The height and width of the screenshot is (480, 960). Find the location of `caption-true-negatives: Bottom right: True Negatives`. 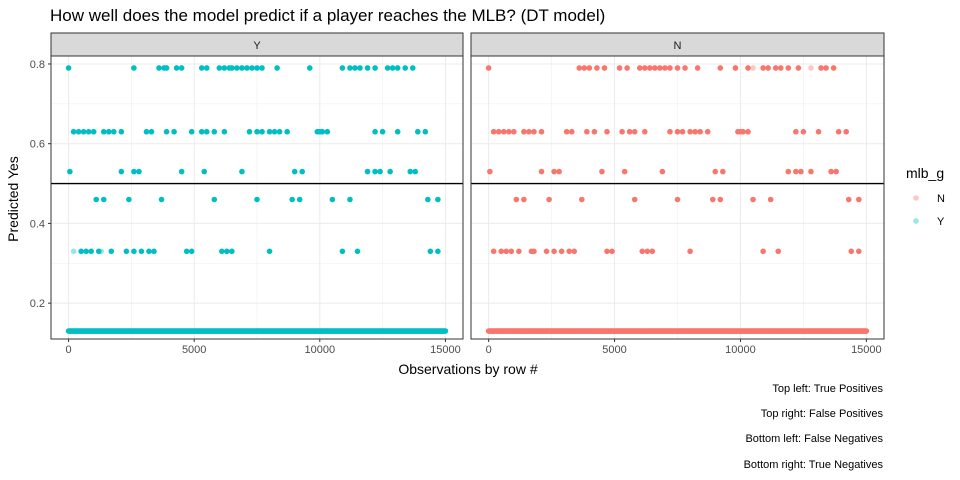

caption-true-negatives: Bottom right: True Negatives is located at coordinates (813, 465).